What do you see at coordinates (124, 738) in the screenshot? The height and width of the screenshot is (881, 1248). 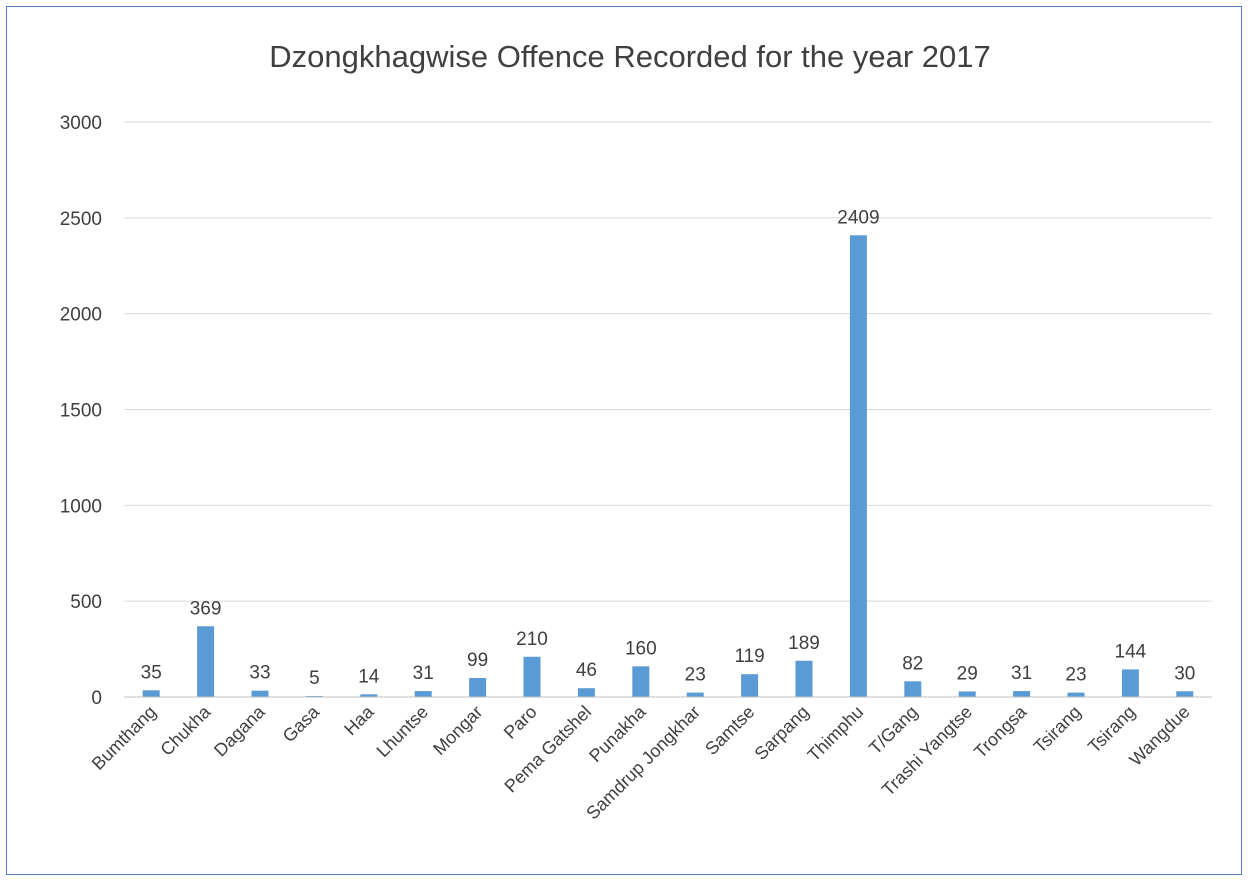 I see `category-label: Bumthang` at bounding box center [124, 738].